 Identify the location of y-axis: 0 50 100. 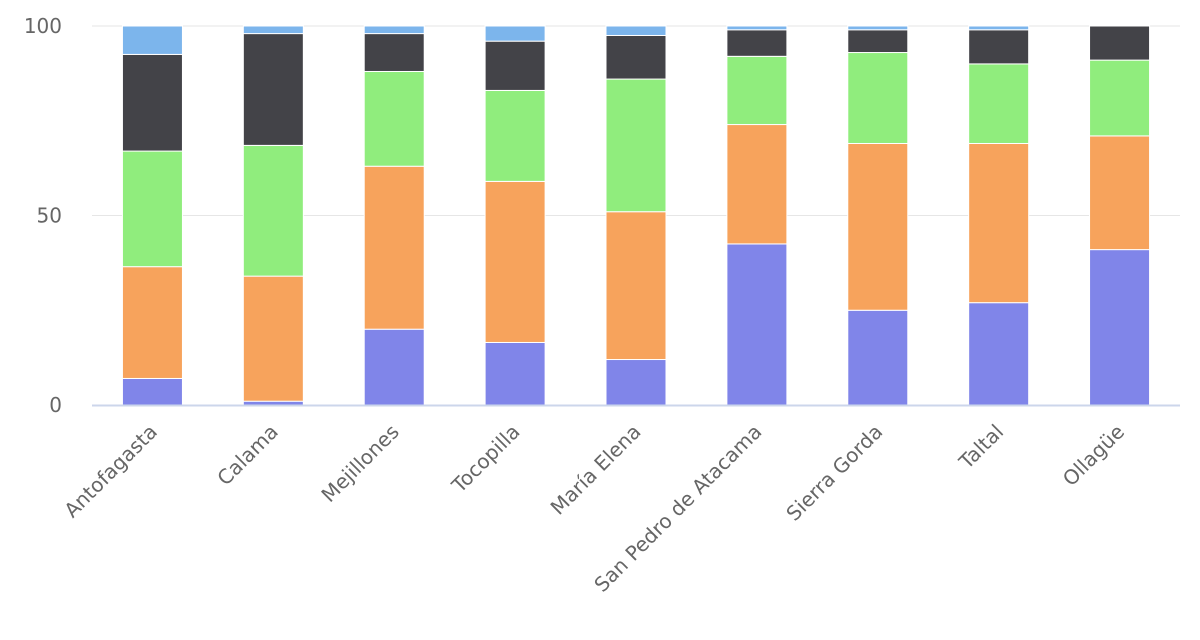
(43, 215).